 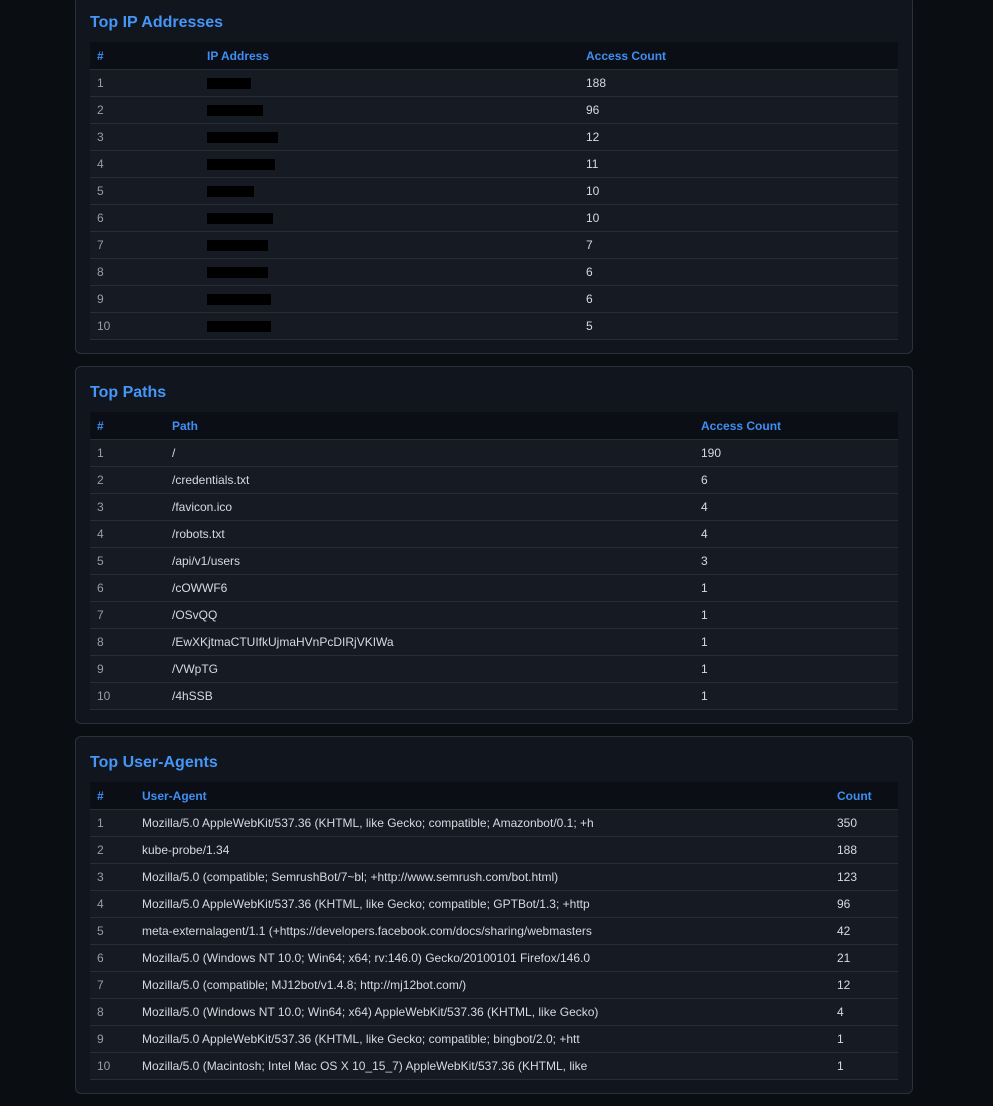 What do you see at coordinates (867, 823) in the screenshot?
I see `count-cell: 350` at bounding box center [867, 823].